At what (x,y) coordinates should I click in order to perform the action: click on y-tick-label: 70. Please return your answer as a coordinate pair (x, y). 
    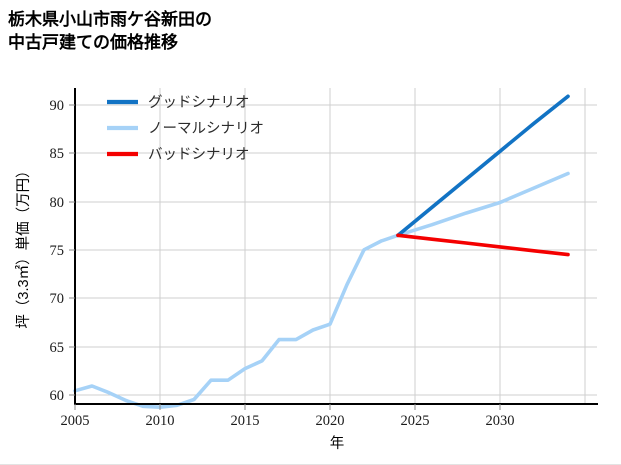
    Looking at the image, I should click on (57, 299).